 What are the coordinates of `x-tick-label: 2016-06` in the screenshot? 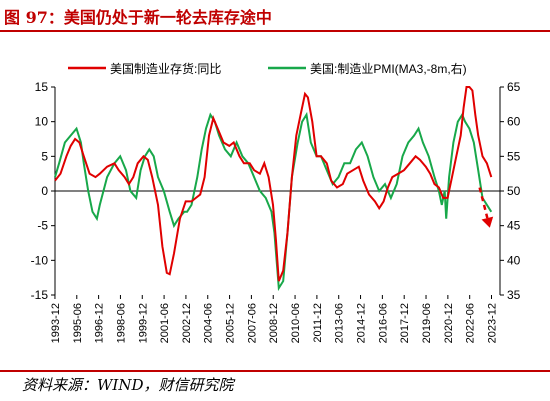 It's located at (383, 323).